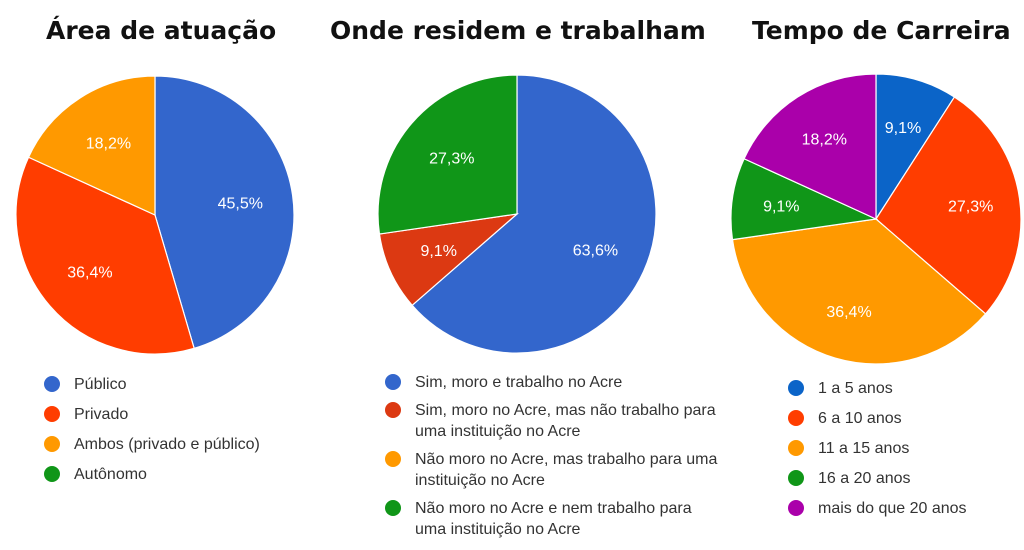 The height and width of the screenshot is (550, 1024). I want to click on slice-label-onde-residem-e-trabalham-3: 27,3%, so click(451, 159).